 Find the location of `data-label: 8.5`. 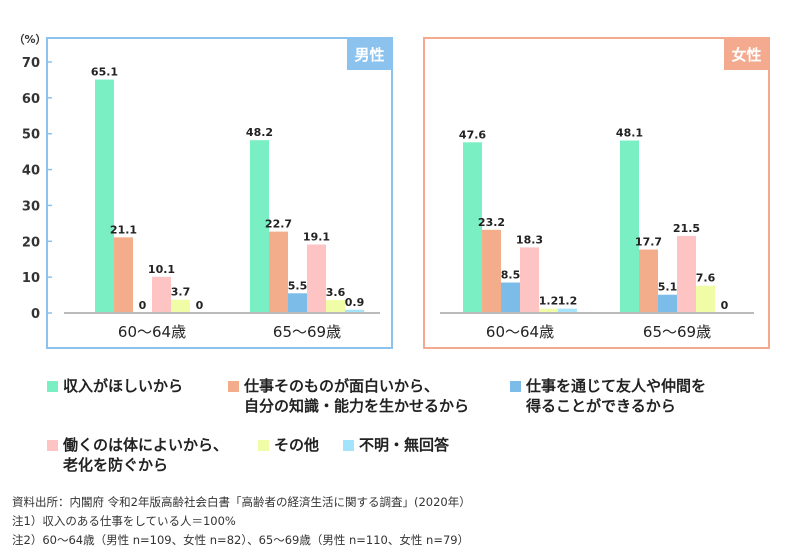

data-label: 8.5 is located at coordinates (511, 275).